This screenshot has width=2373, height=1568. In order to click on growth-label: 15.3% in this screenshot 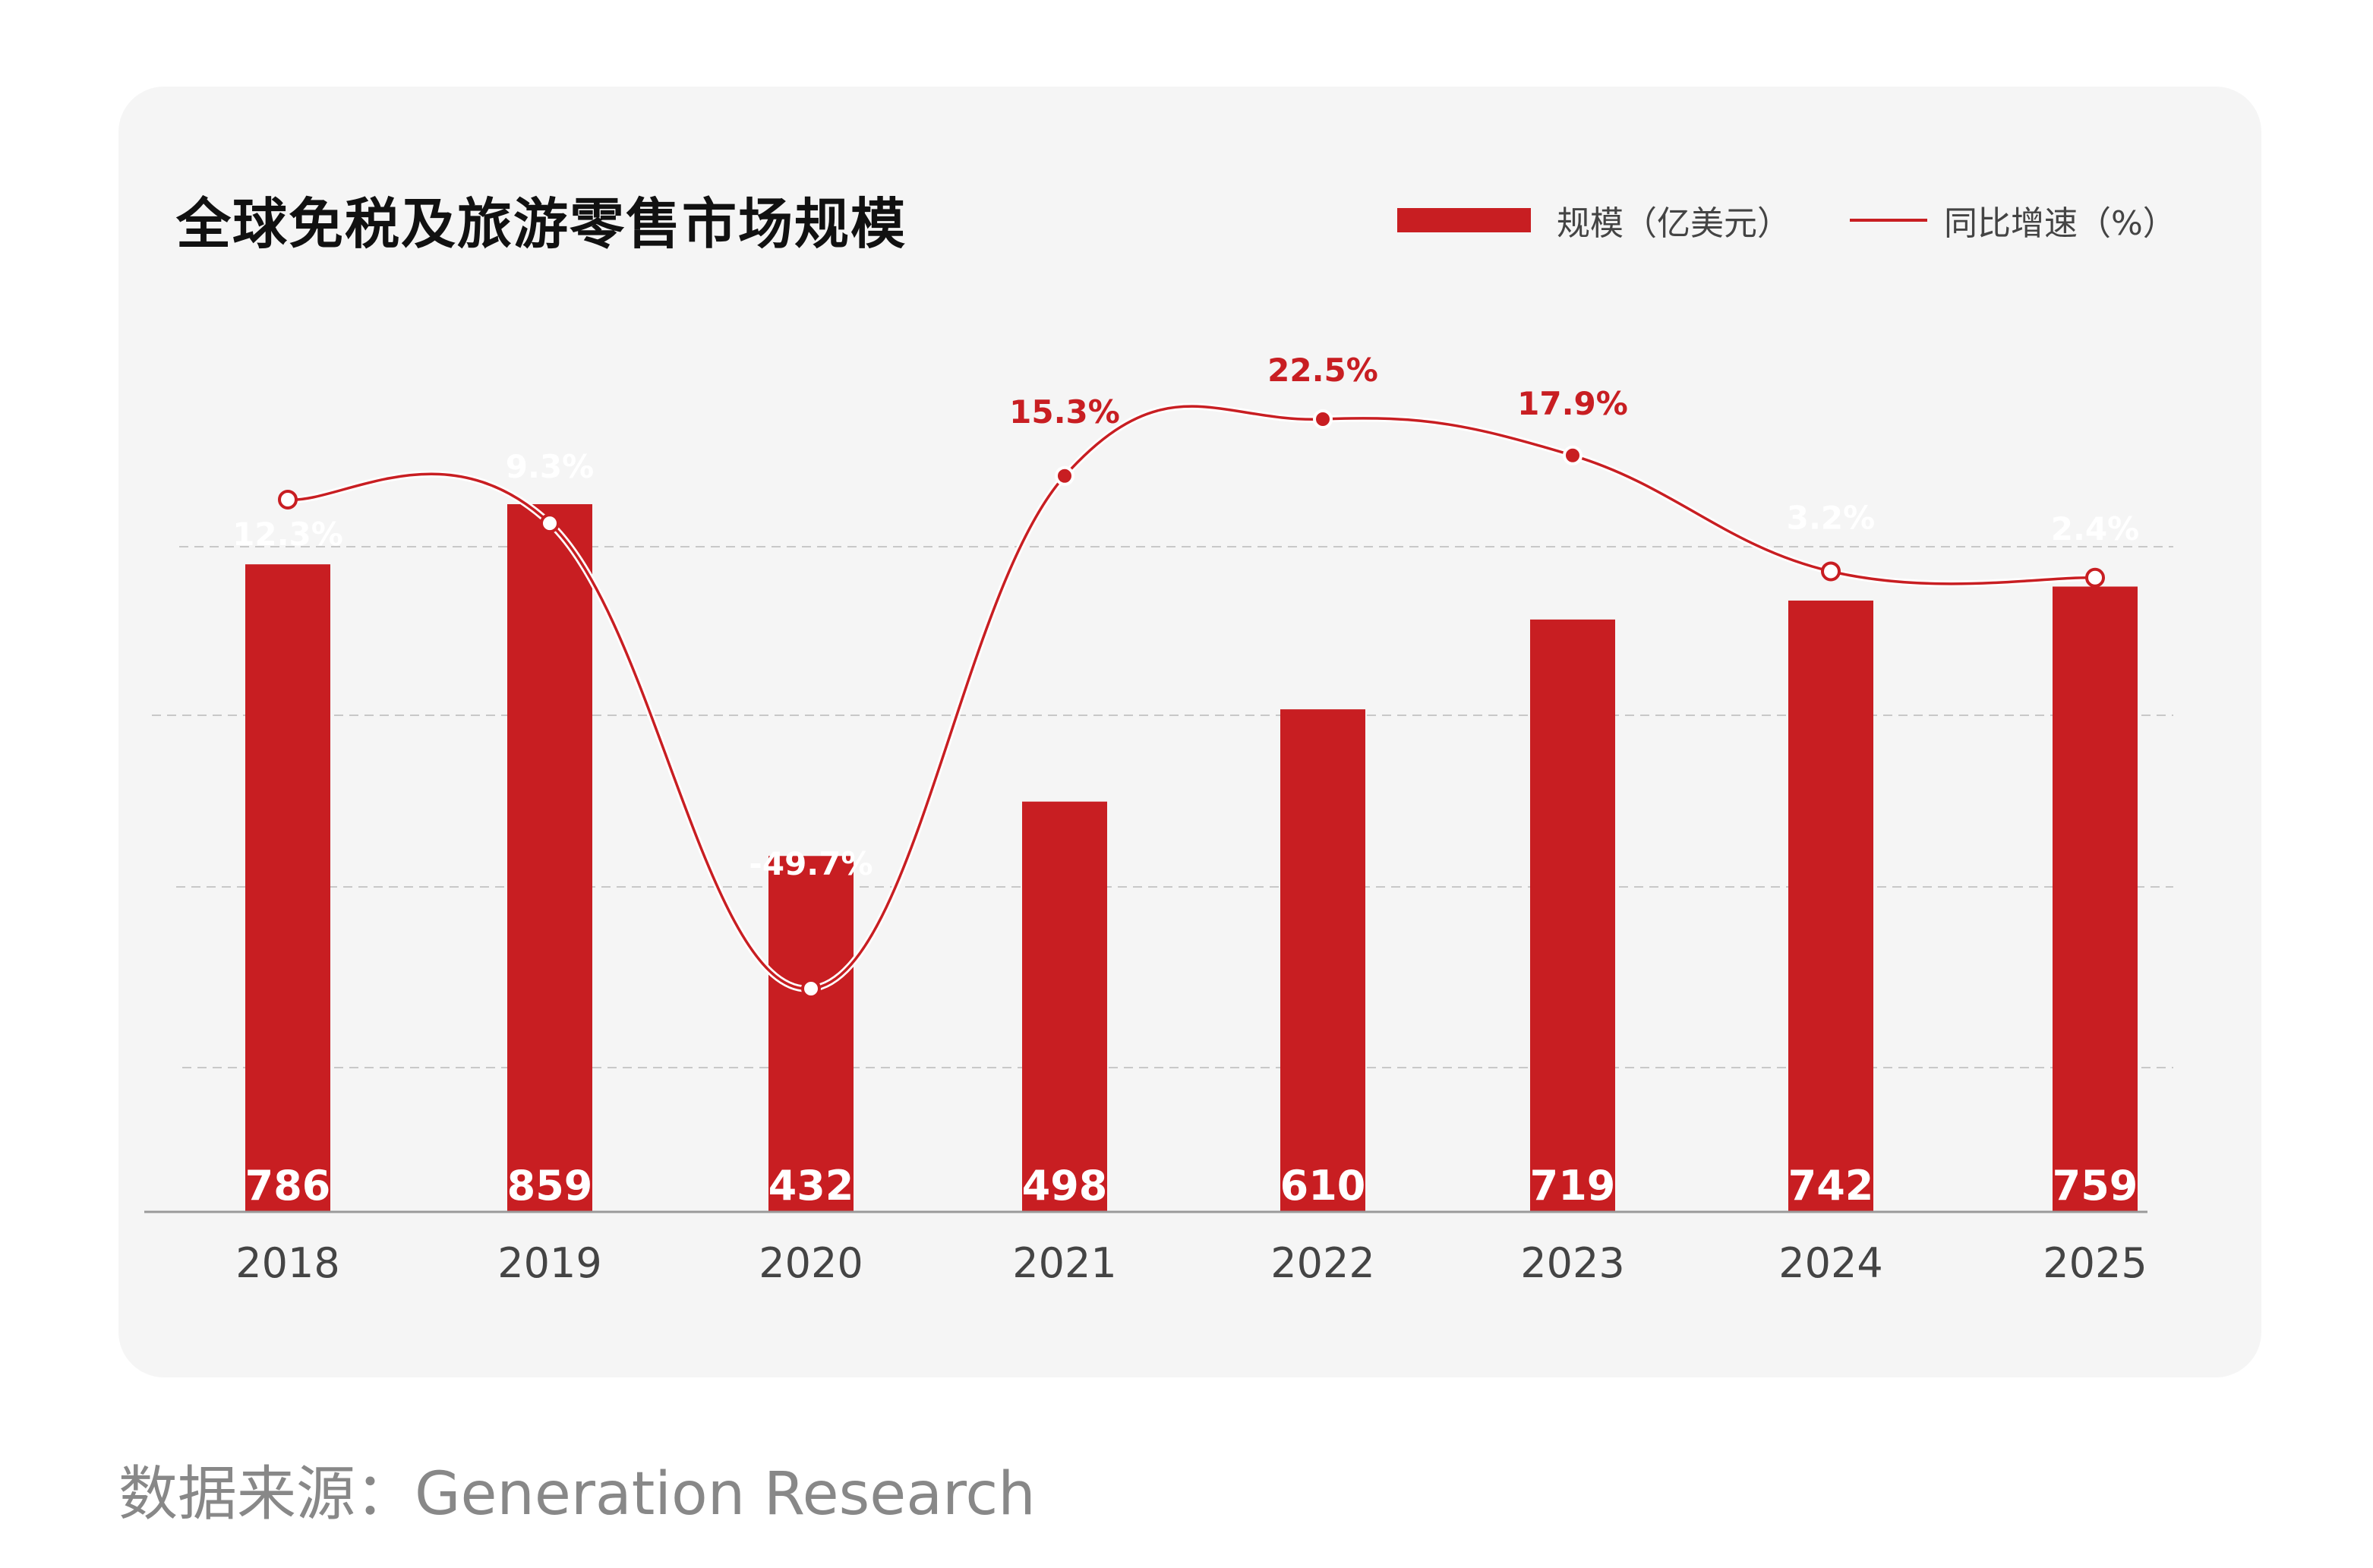, I will do `click(1065, 412)`.